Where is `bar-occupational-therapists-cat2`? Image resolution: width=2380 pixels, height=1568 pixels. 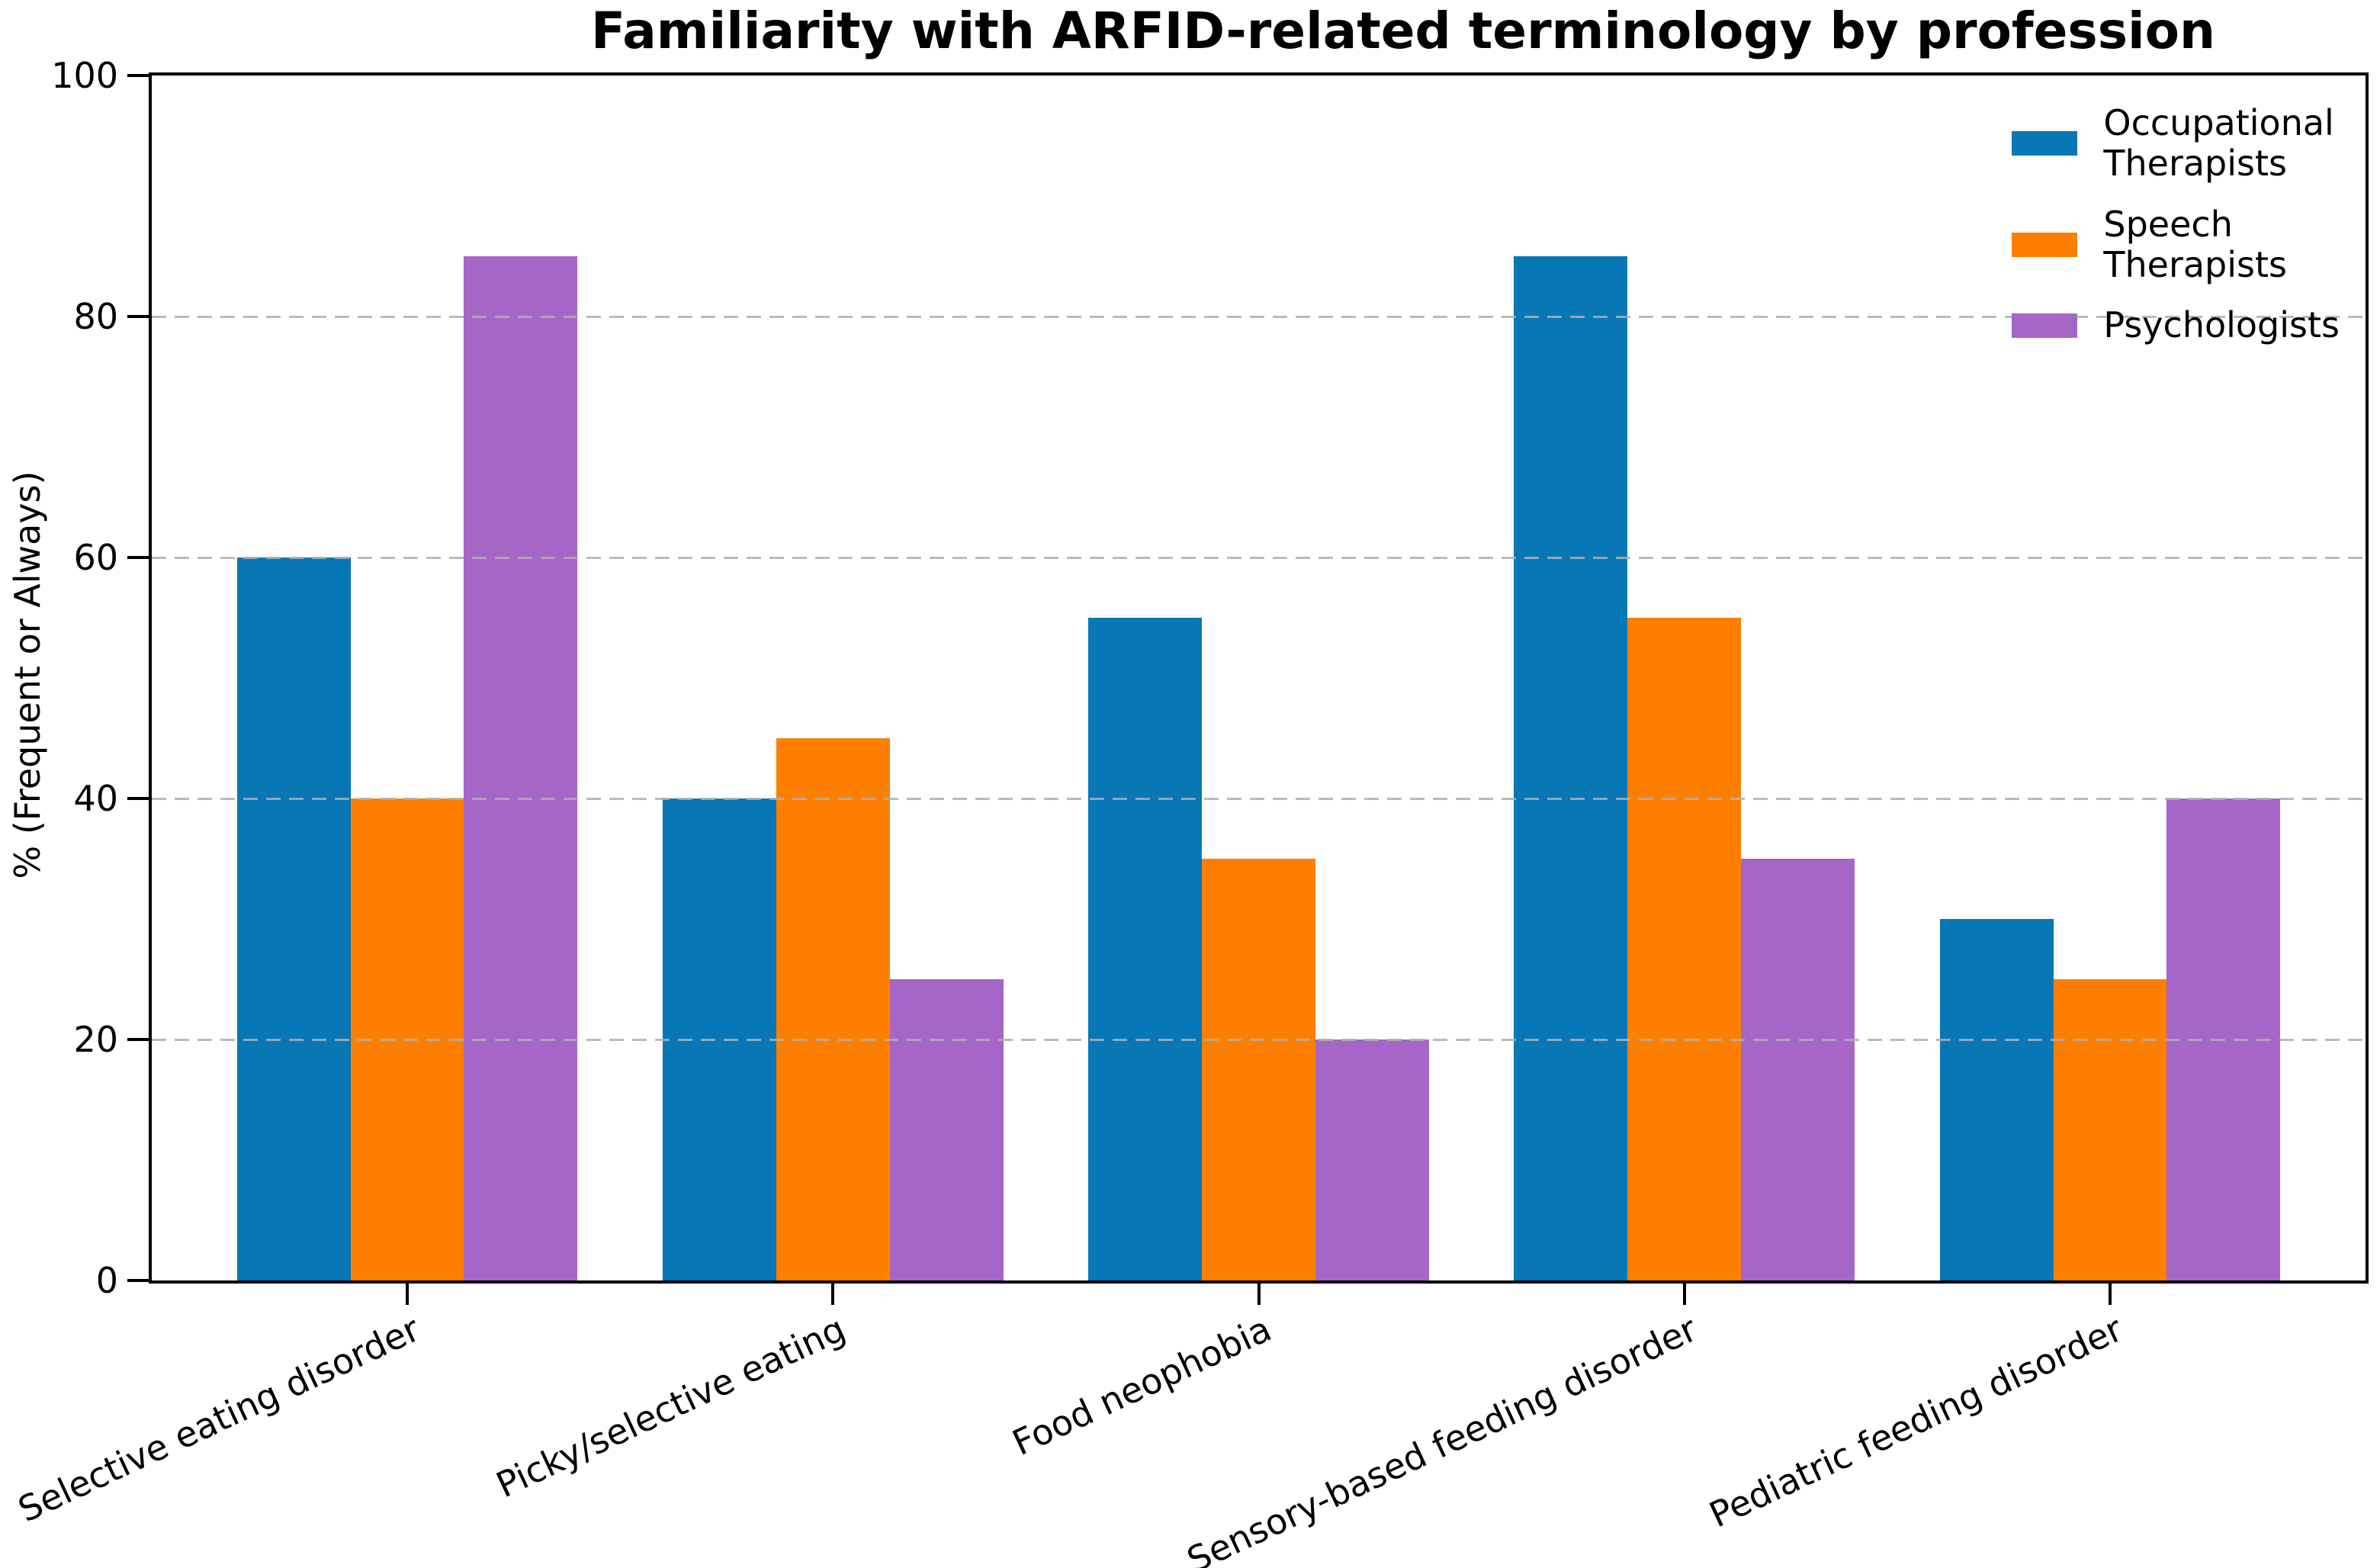 bar-occupational-therapists-cat2 is located at coordinates (1145, 949).